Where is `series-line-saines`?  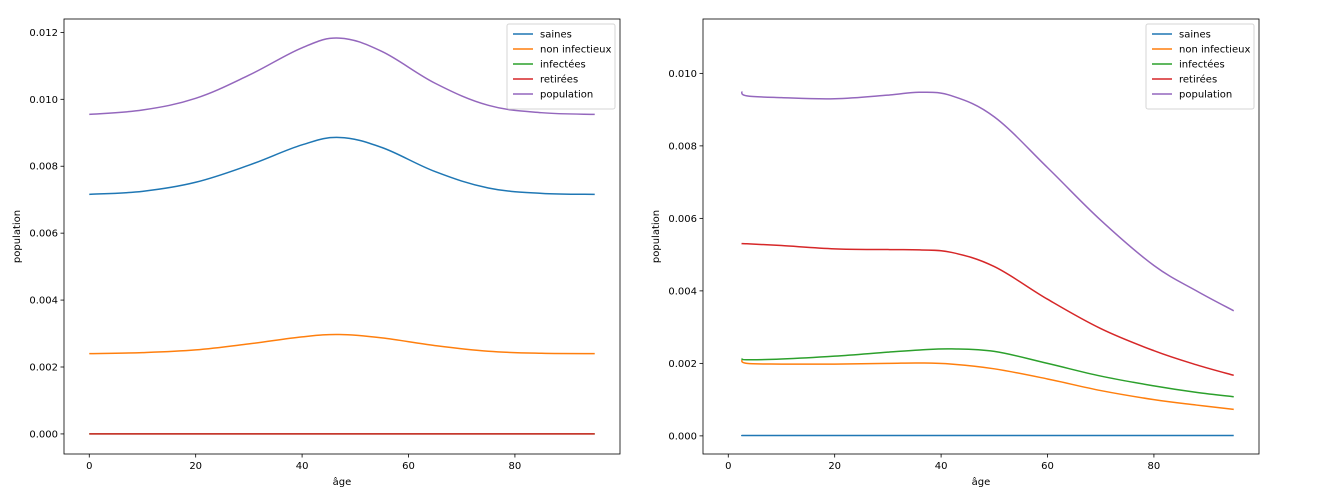 series-line-saines is located at coordinates (342, 166).